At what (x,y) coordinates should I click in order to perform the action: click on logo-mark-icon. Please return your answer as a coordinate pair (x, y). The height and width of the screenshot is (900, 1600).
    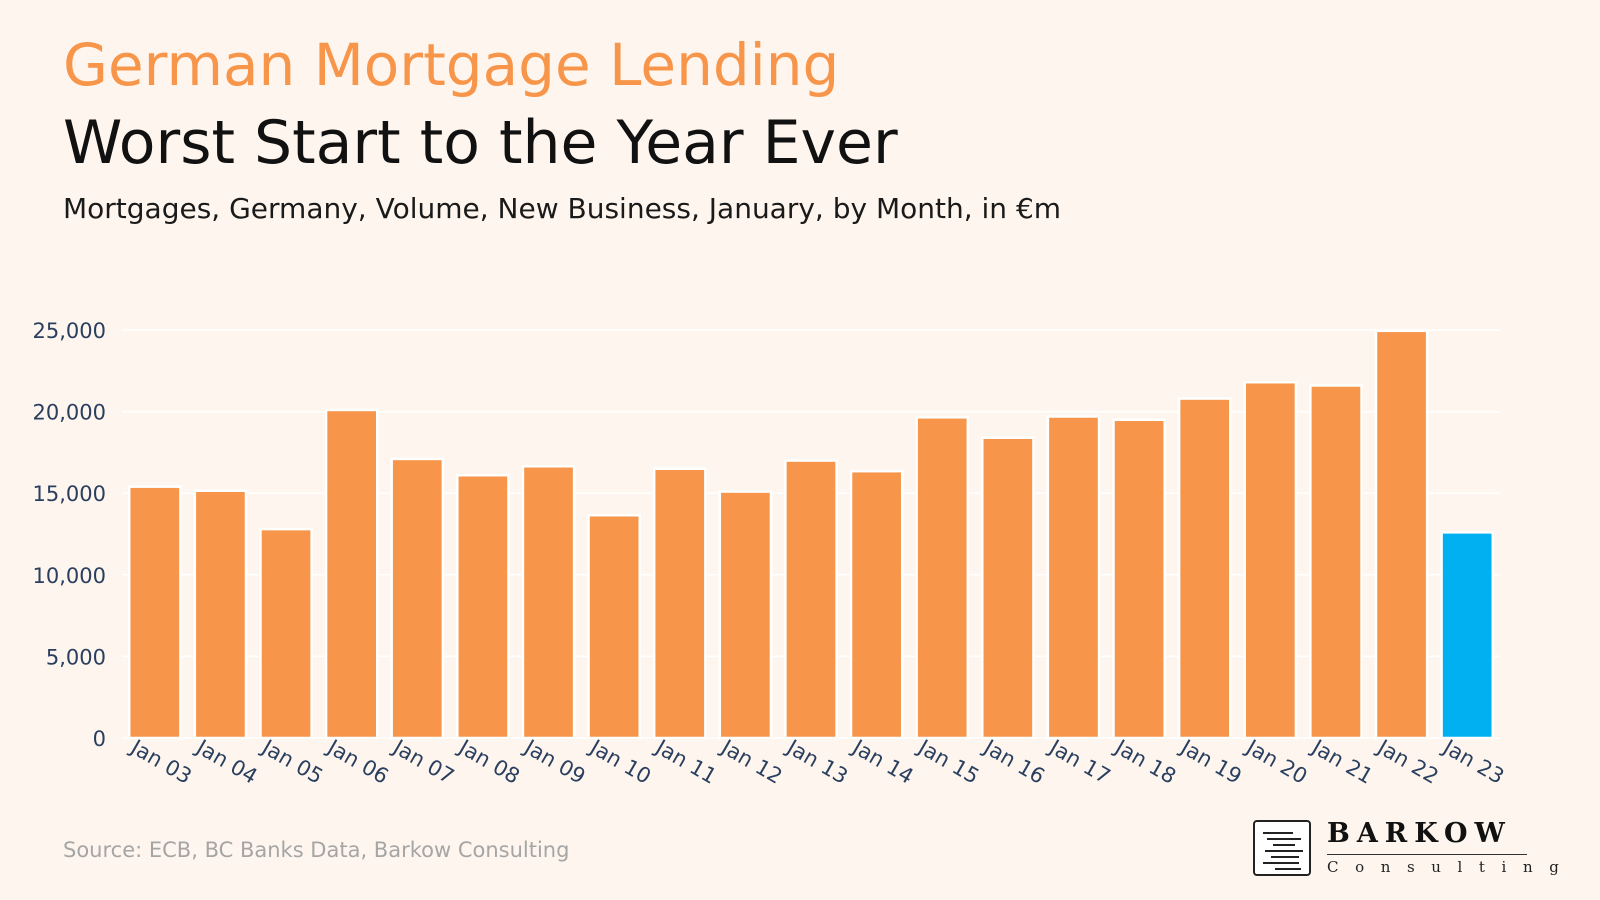
    Looking at the image, I should click on (1282, 848).